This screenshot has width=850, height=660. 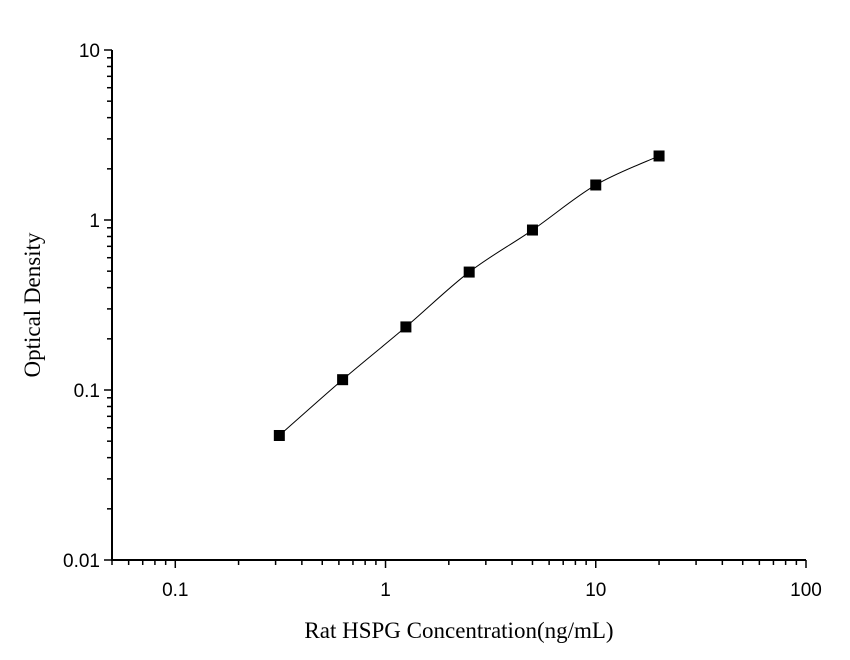 I want to click on x-tick-label: 0.1, so click(x=175, y=590).